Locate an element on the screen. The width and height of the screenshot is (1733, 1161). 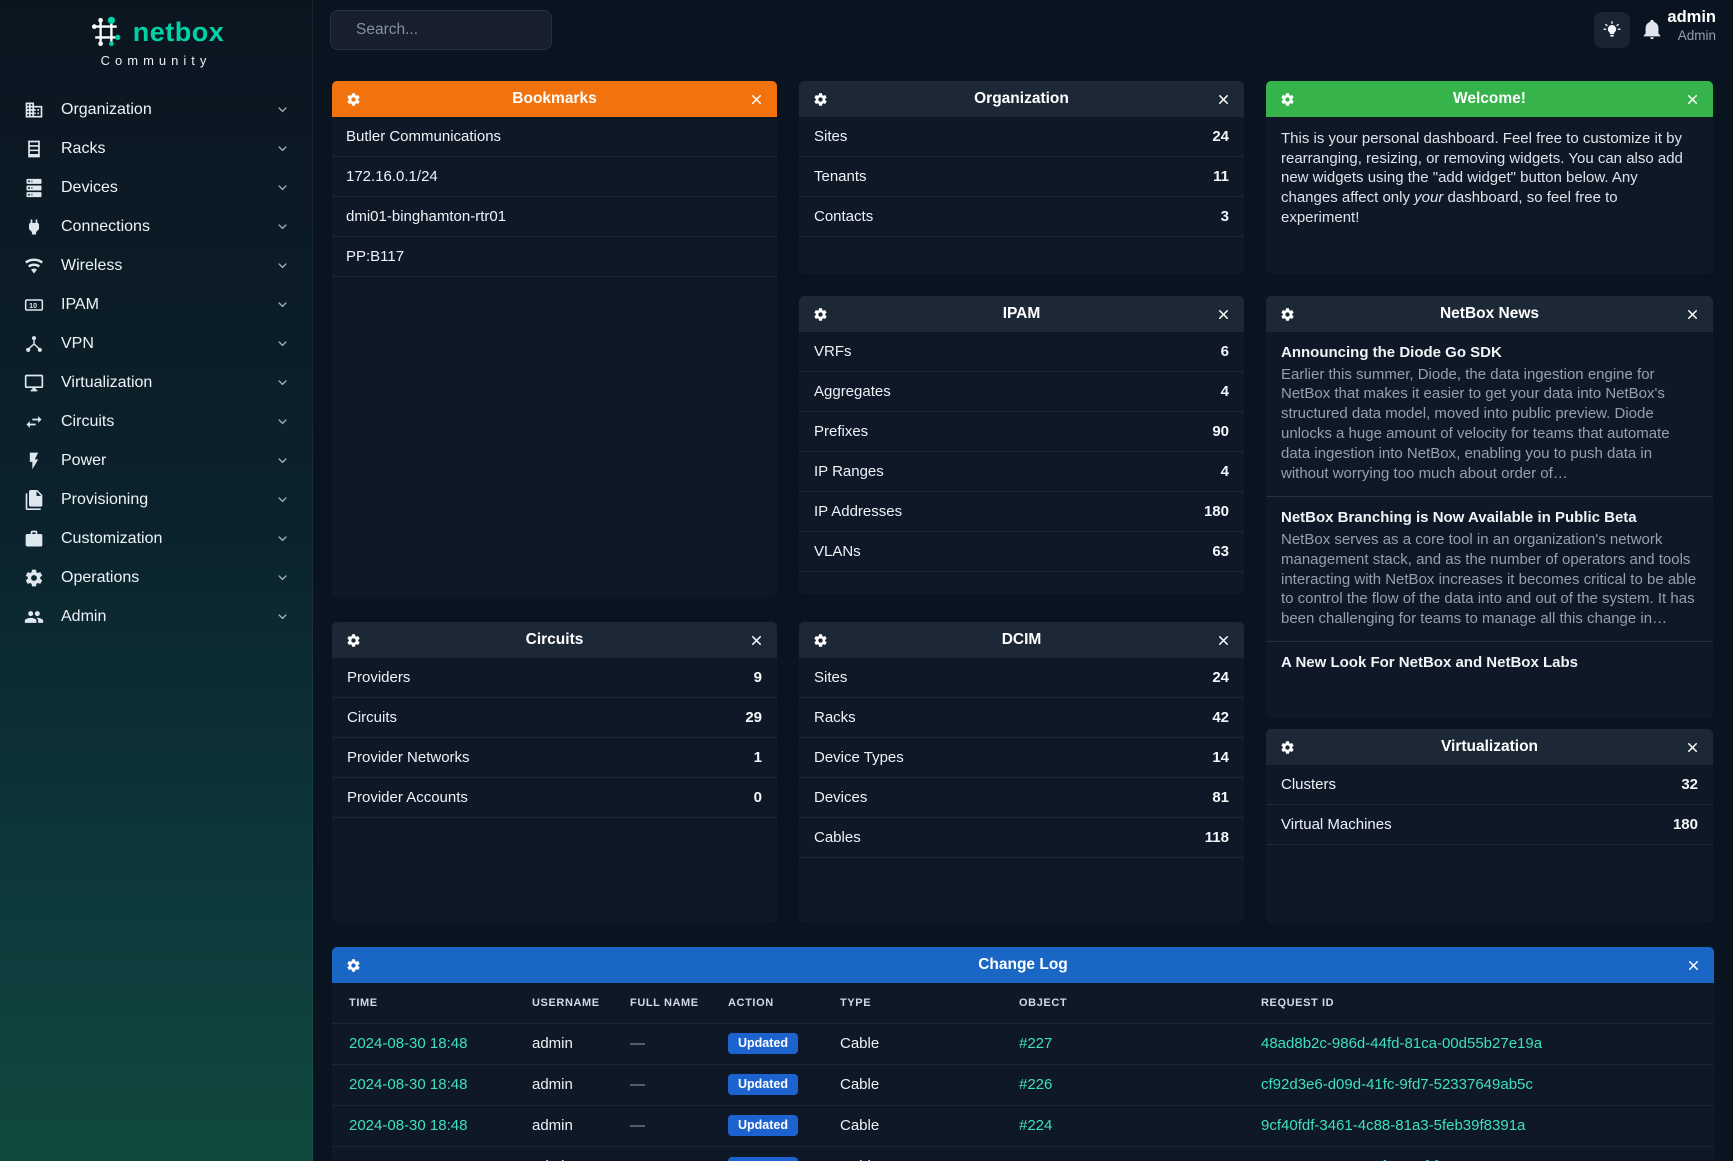
virtualization-widget-header: Virtualization is located at coordinates (1489, 747).